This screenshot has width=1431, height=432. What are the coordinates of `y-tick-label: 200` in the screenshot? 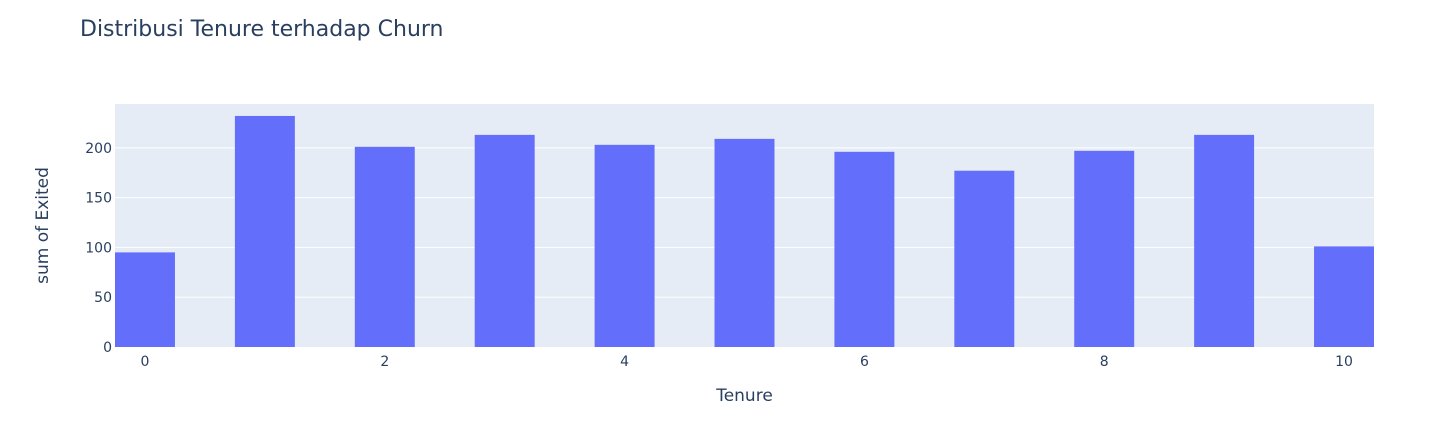 It's located at (98, 149).